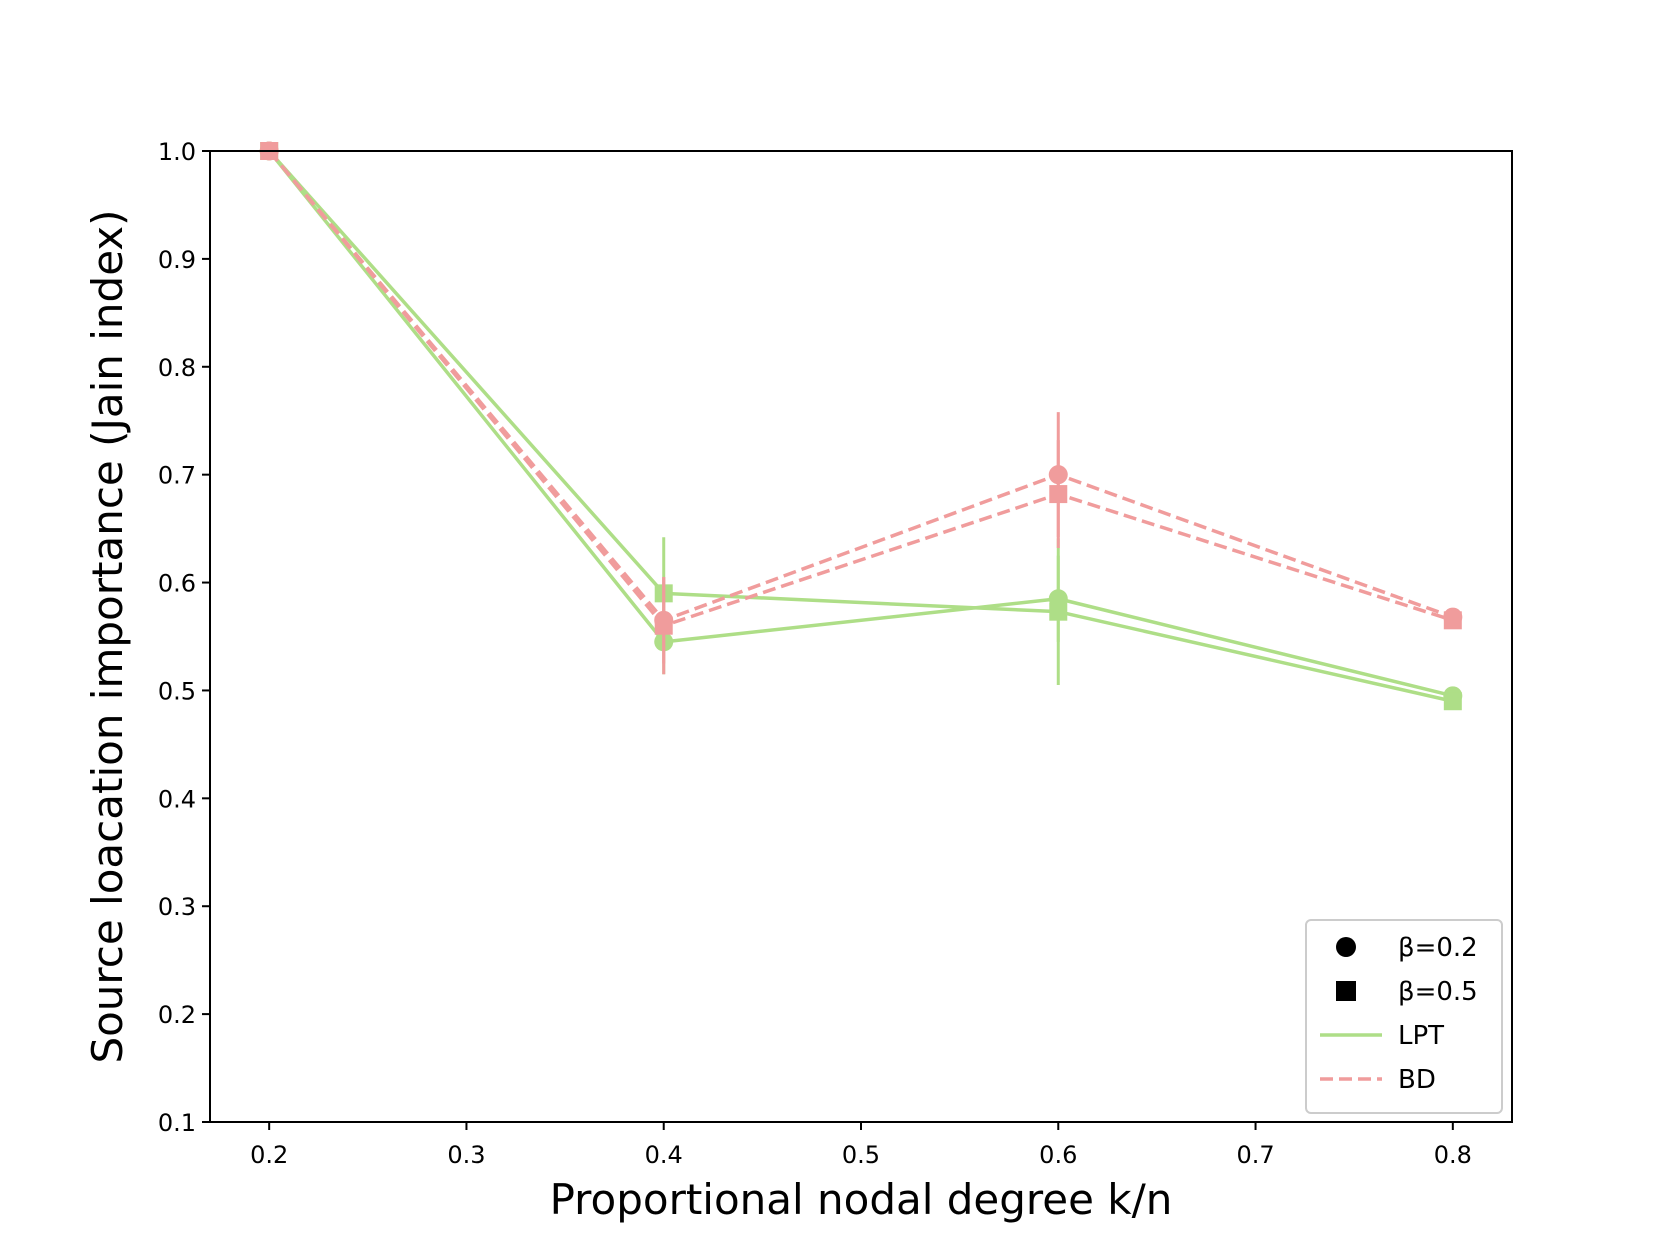 The height and width of the screenshot is (1246, 1661). Describe the element at coordinates (1058, 1155) in the screenshot. I see `x-tick-label-4: 0.6` at that location.